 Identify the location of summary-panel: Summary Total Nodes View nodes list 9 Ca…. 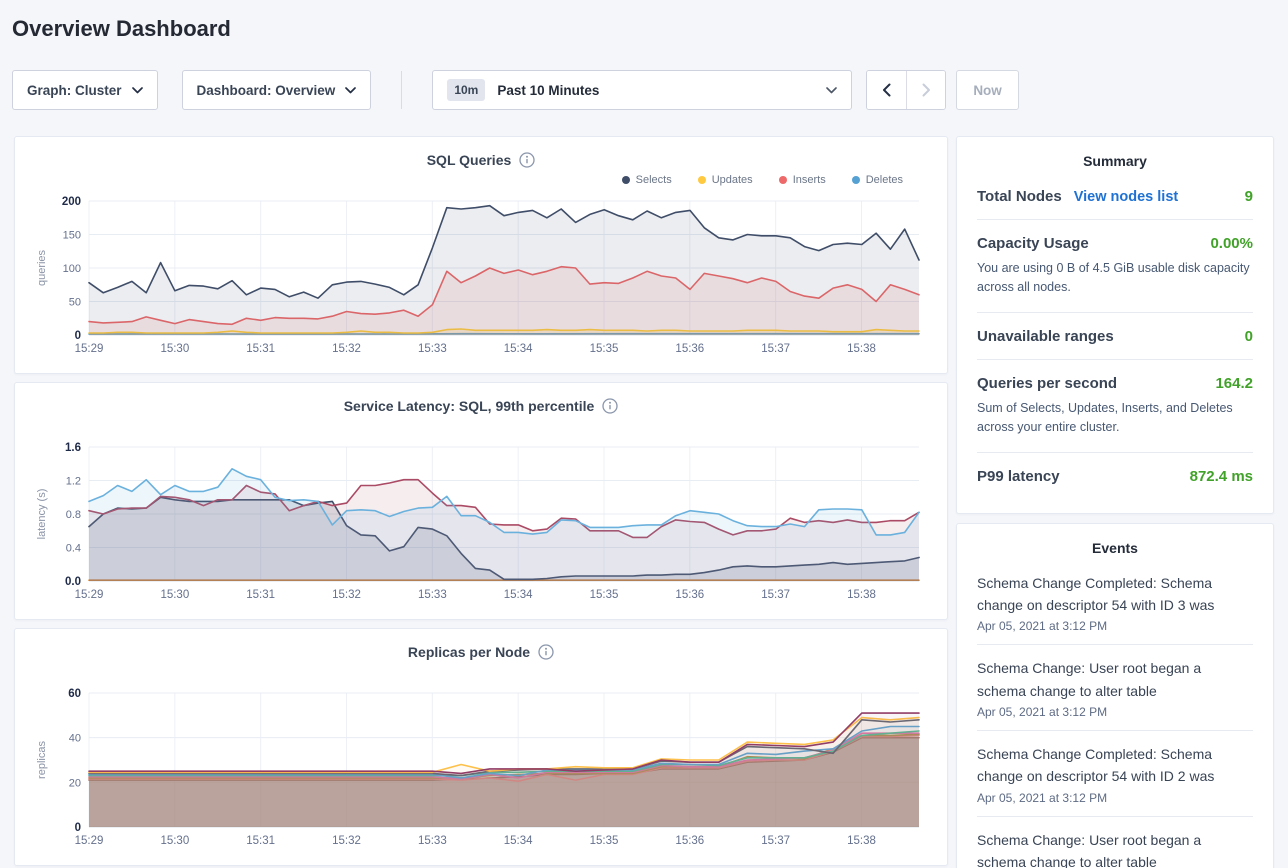
(1115, 325).